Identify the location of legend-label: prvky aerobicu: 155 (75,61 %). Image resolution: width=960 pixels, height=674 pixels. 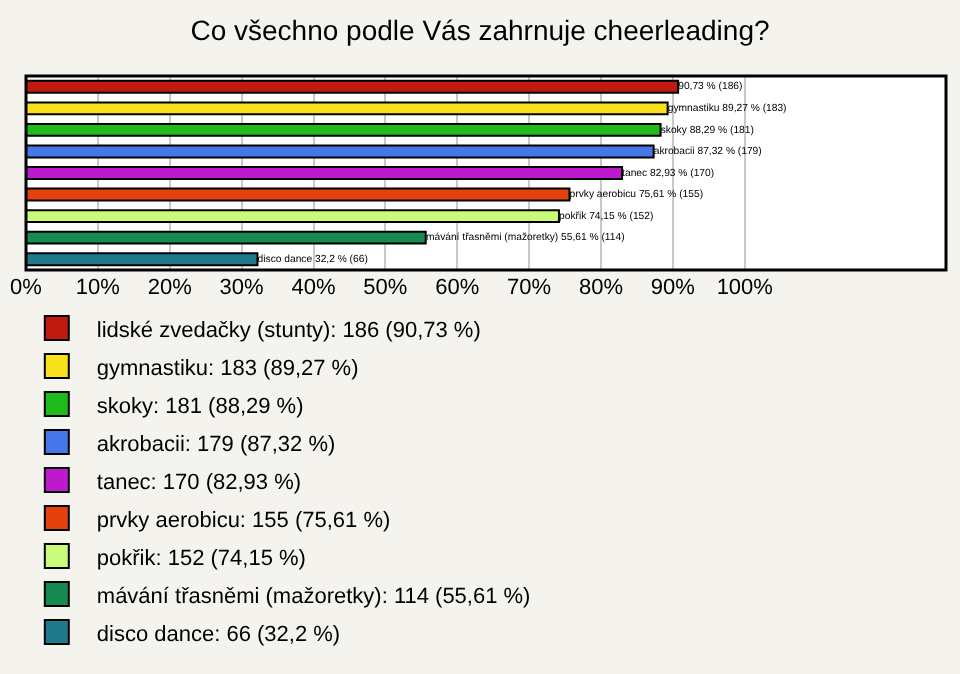
(243, 520).